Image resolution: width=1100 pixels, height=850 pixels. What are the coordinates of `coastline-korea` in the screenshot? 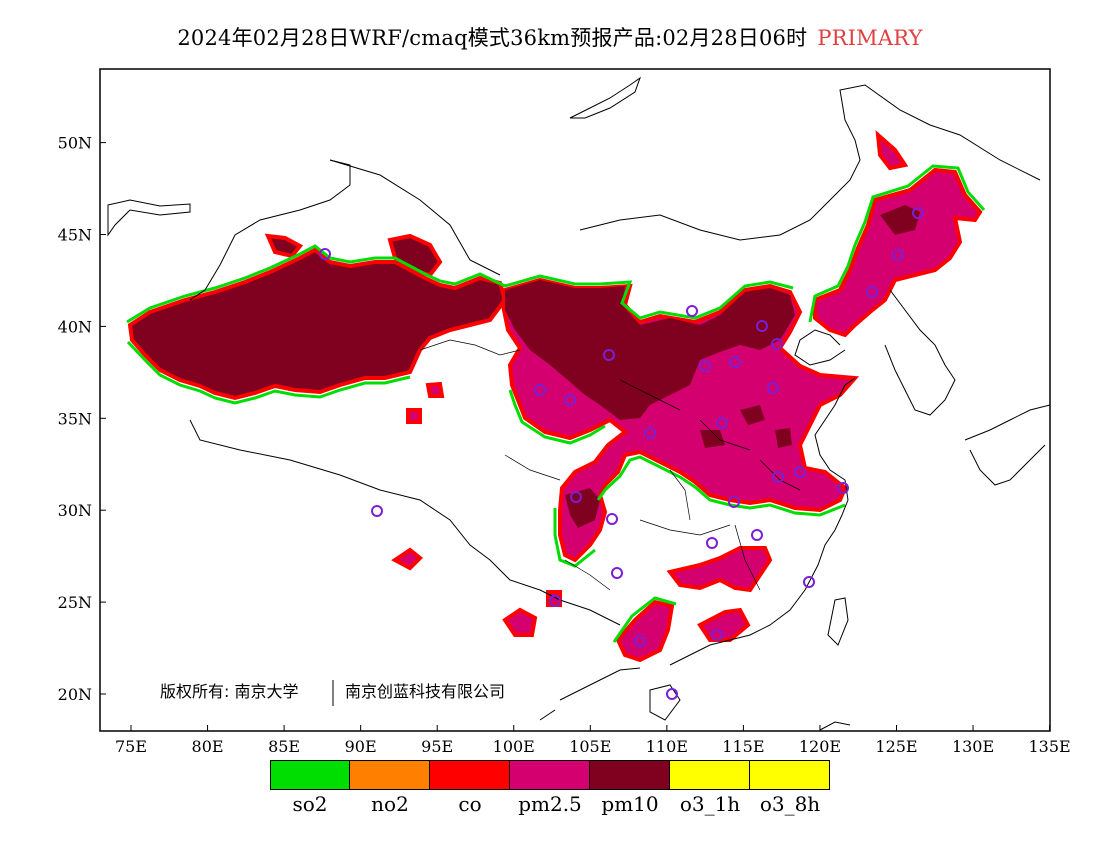 It's located at (920, 352).